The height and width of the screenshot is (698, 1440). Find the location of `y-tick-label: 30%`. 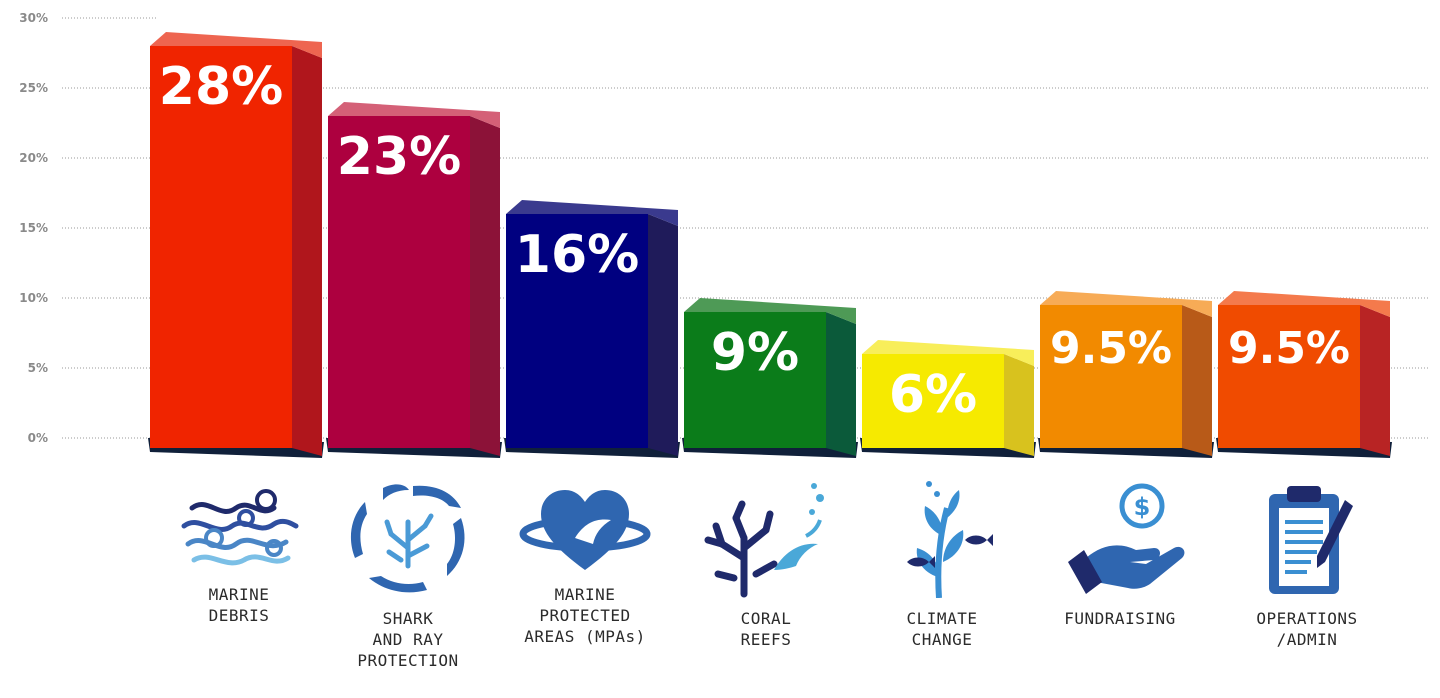

y-tick-label: 30% is located at coordinates (33, 18).